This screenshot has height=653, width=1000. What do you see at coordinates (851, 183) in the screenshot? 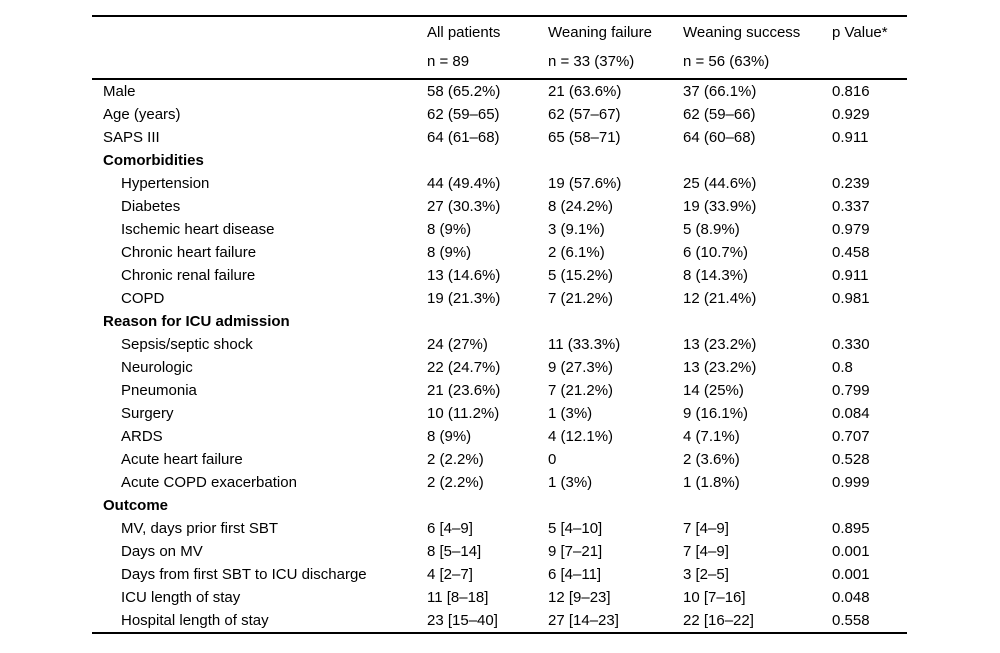
I see `cell-value: 0.239` at bounding box center [851, 183].